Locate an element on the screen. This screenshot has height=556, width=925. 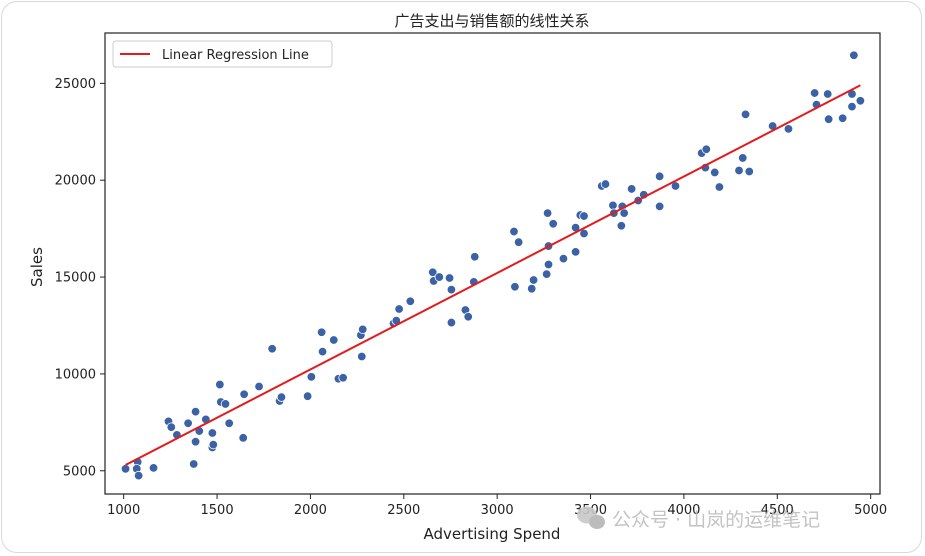
x-tick-label: 1500 is located at coordinates (217, 510).